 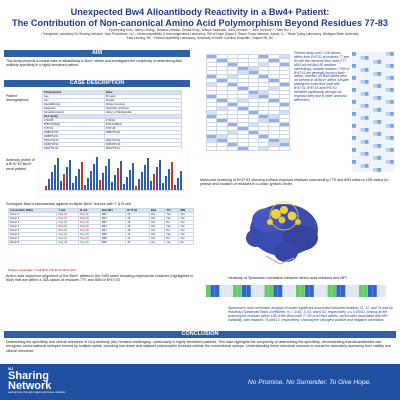 I want to click on logo-nj: NJ, so click(x=11, y=368).